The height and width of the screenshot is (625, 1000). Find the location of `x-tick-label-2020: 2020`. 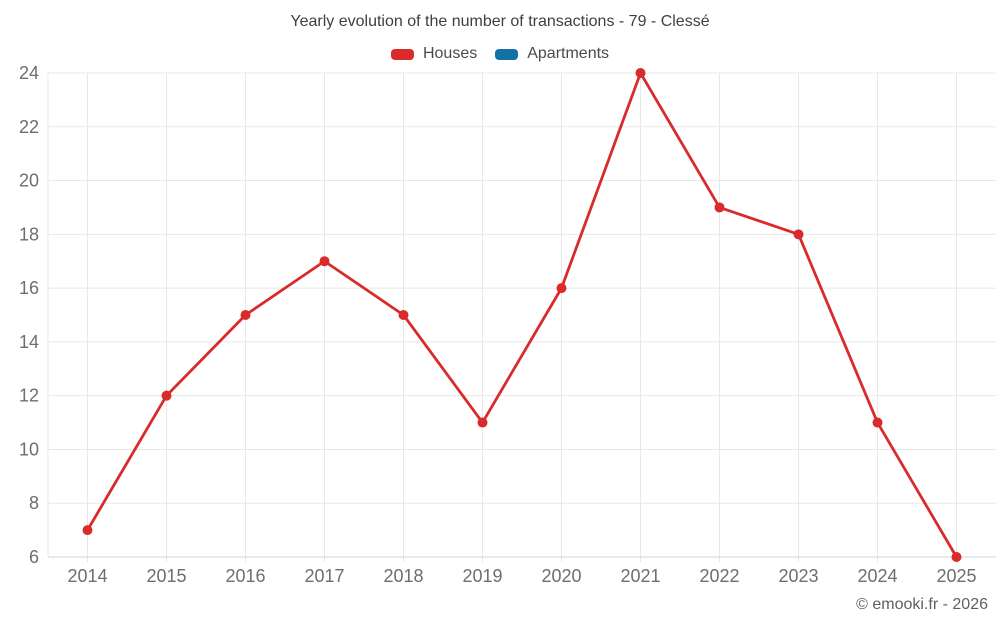

x-tick-label-2020: 2020 is located at coordinates (561, 576).